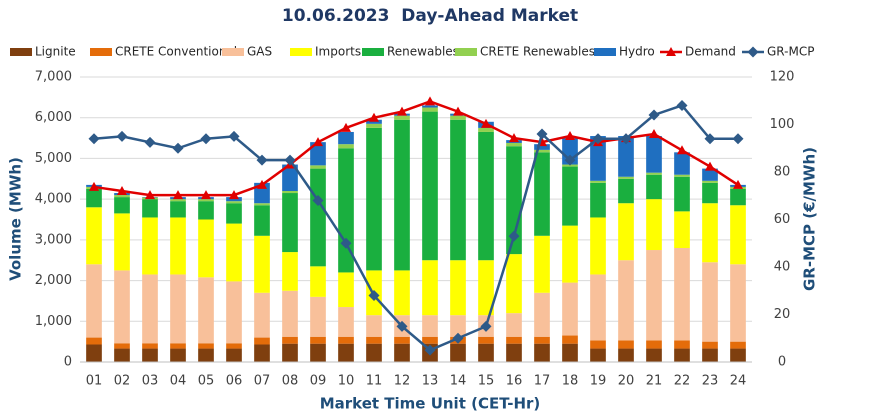 The height and width of the screenshot is (415, 896). Describe the element at coordinates (537, 52) in the screenshot. I see `legend-label: CRETE Renewables` at that location.